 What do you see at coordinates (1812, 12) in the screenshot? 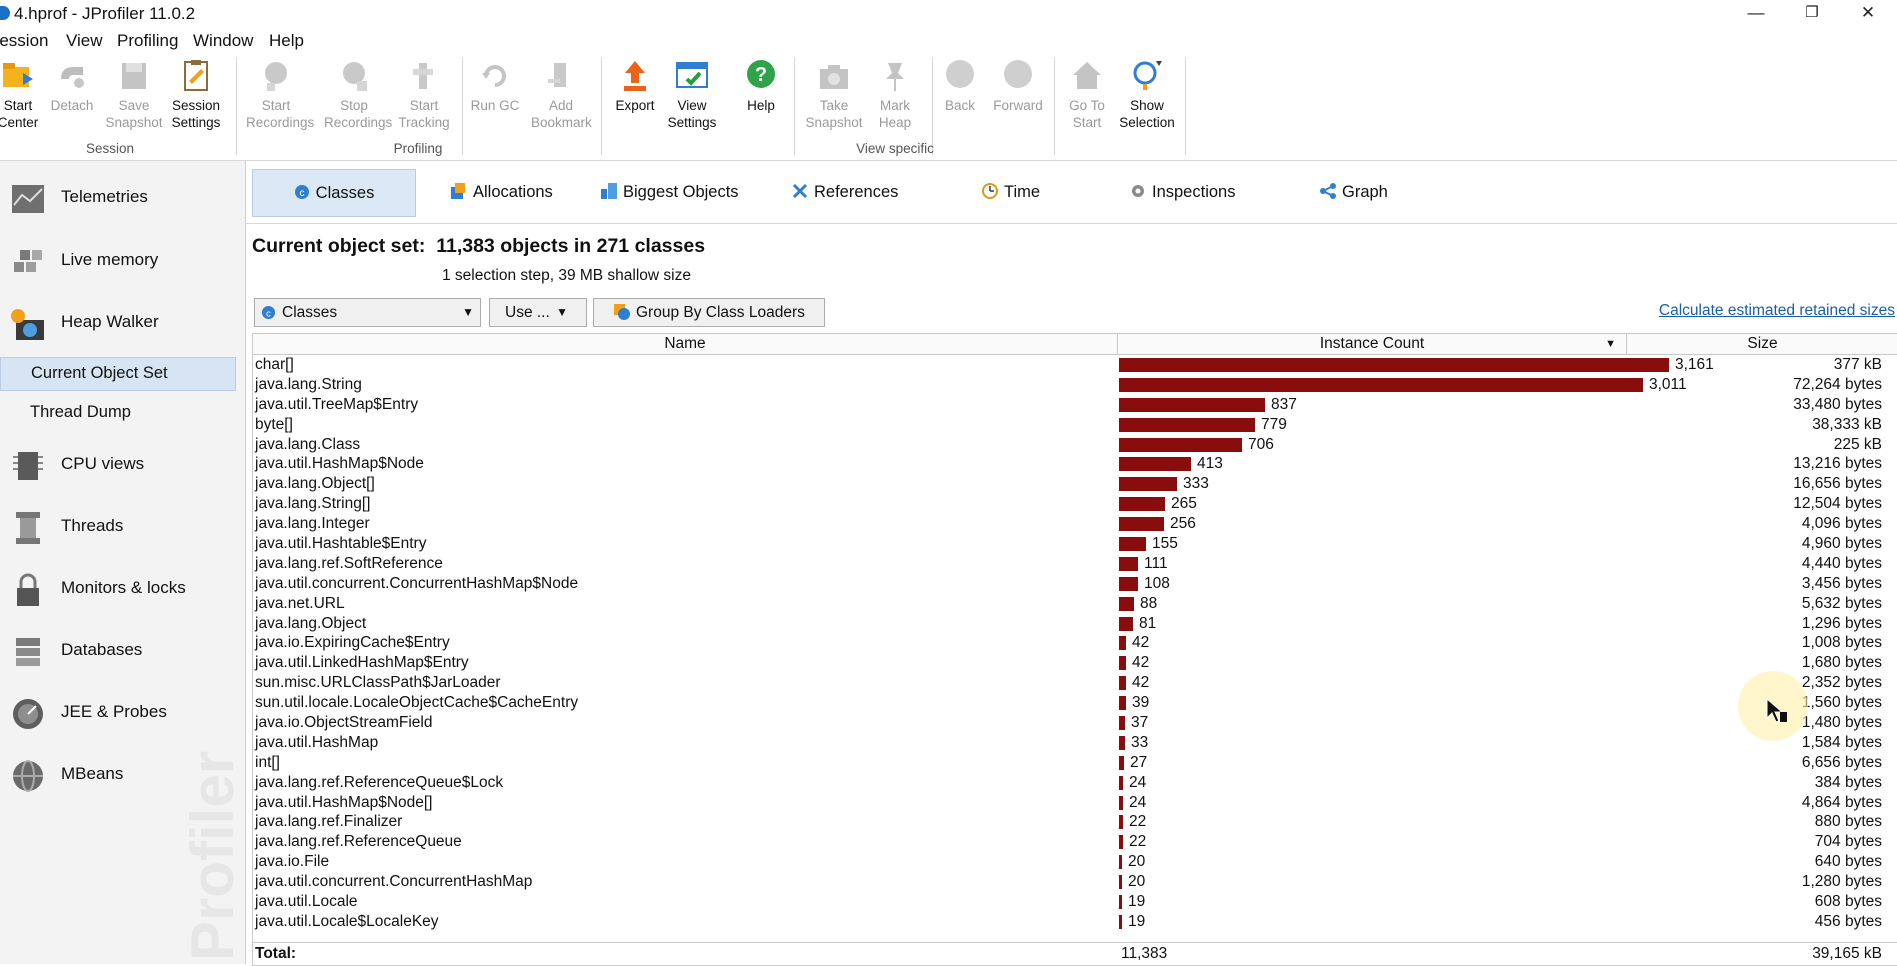
I see `maximize-button: ❐` at bounding box center [1812, 12].